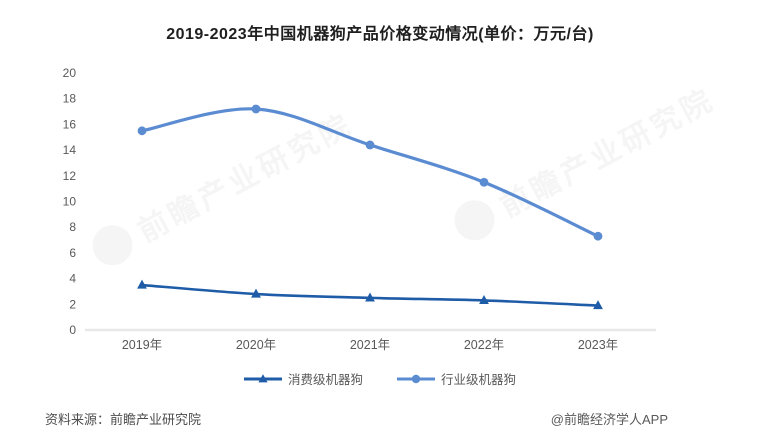  Describe the element at coordinates (72, 227) in the screenshot. I see `y-tick-label: 8` at that location.